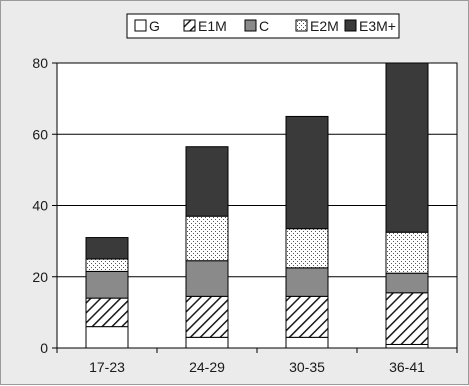 This screenshot has width=469, height=386. Describe the element at coordinates (212, 26) in the screenshot. I see `legend-label-E1M: E1M` at that location.